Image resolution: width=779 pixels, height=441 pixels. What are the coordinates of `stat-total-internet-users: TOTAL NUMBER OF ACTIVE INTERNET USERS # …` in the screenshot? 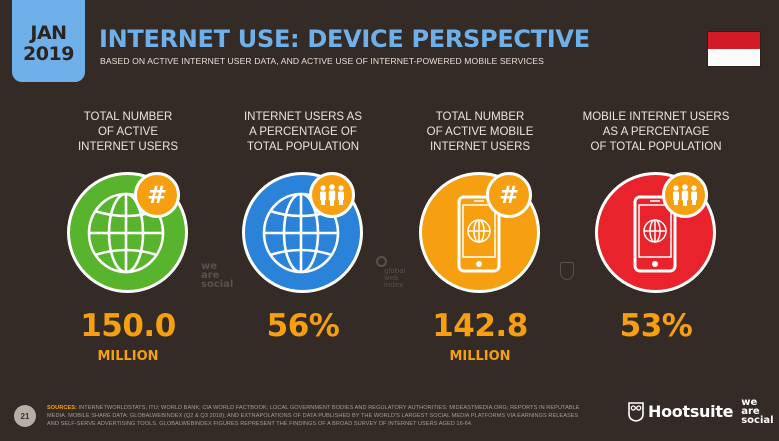 It's located at (128, 237).